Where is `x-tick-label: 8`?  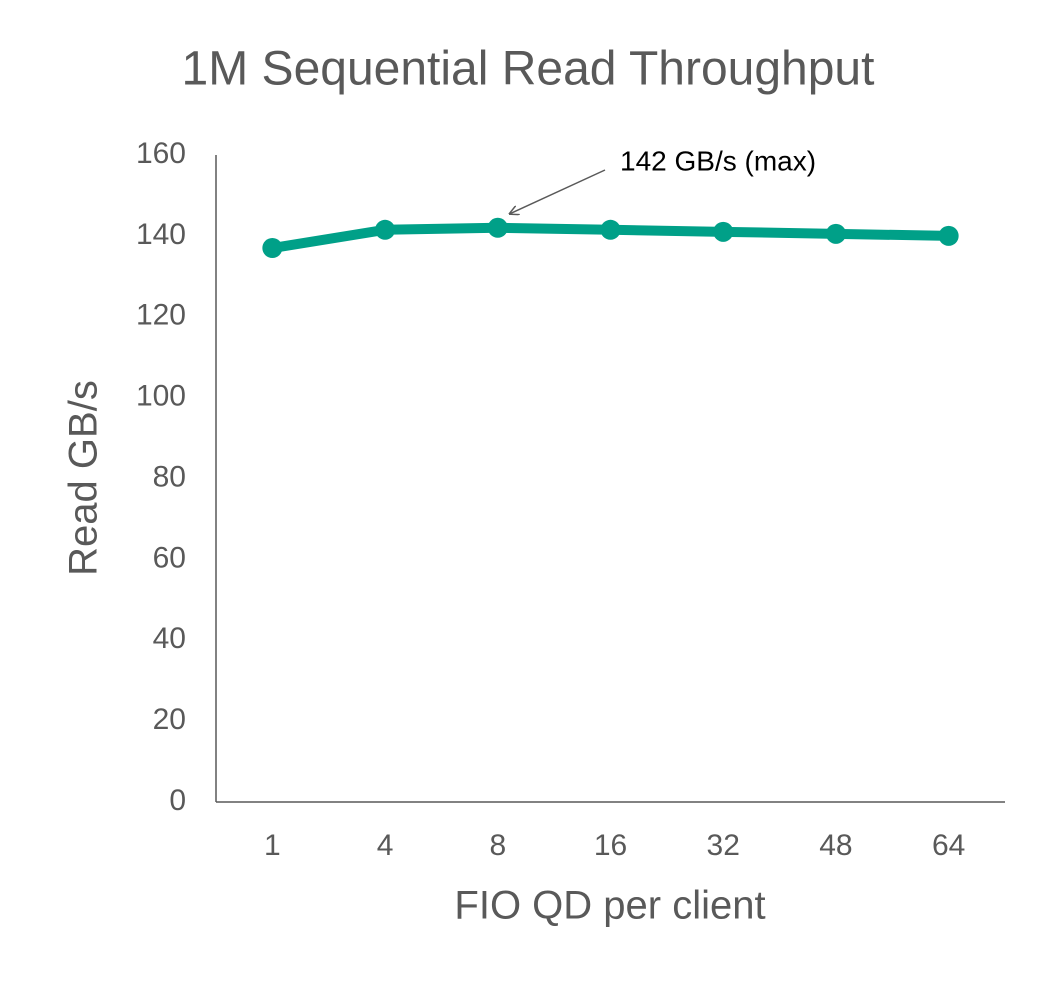
x-tick-label: 8 is located at coordinates (497, 845).